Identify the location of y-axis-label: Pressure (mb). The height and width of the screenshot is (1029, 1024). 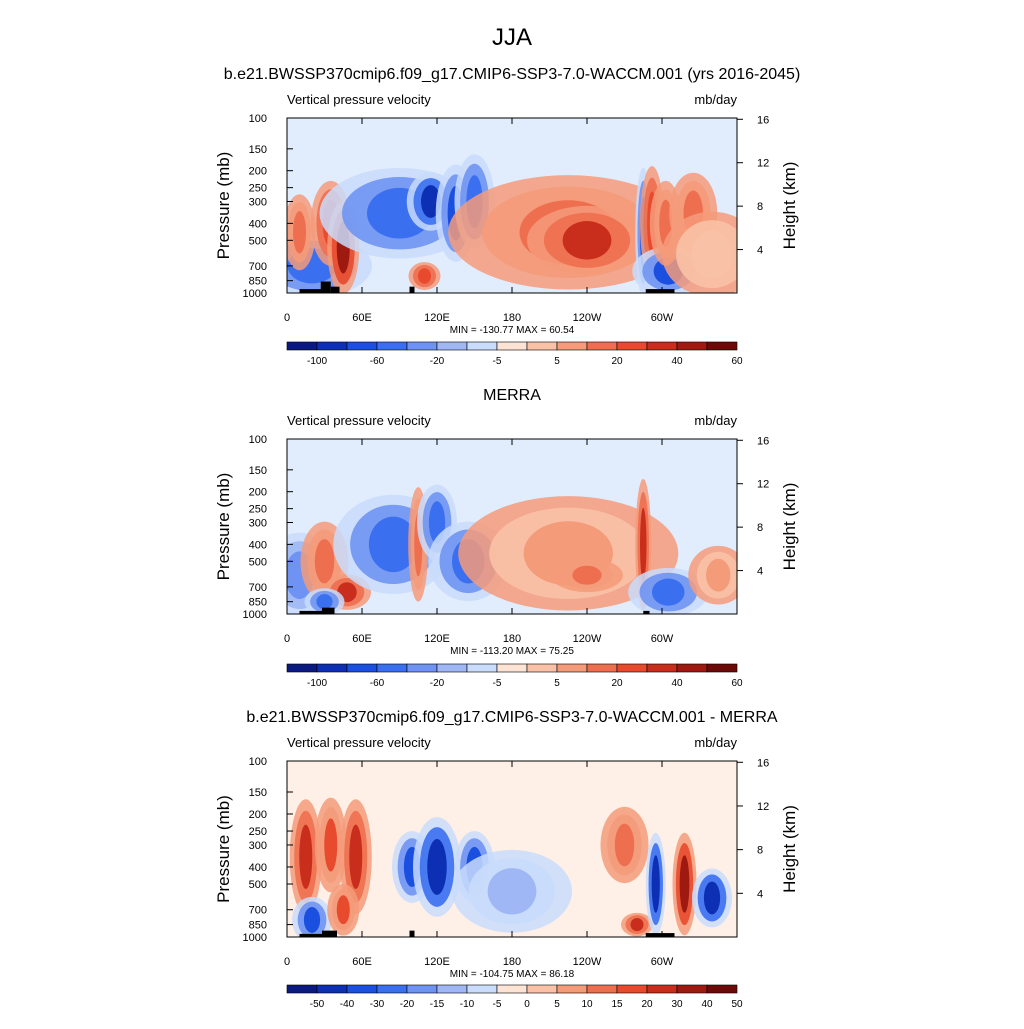
(223, 527).